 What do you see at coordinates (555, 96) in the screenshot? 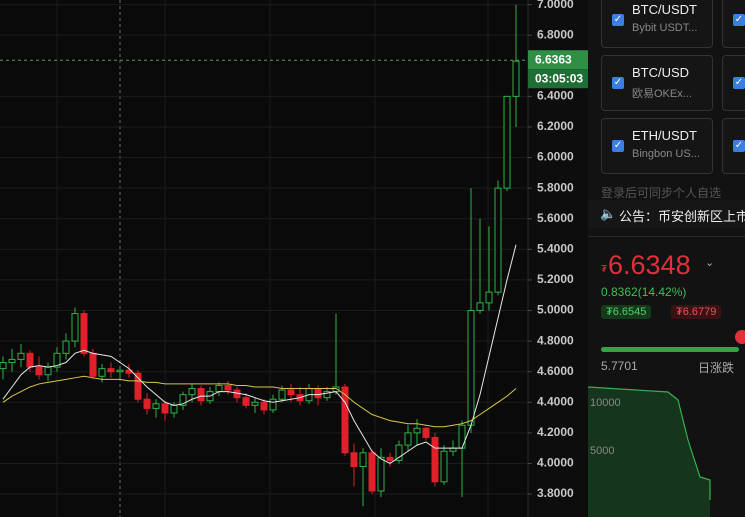
I see `y-tick-label: 6.4000` at bounding box center [555, 96].